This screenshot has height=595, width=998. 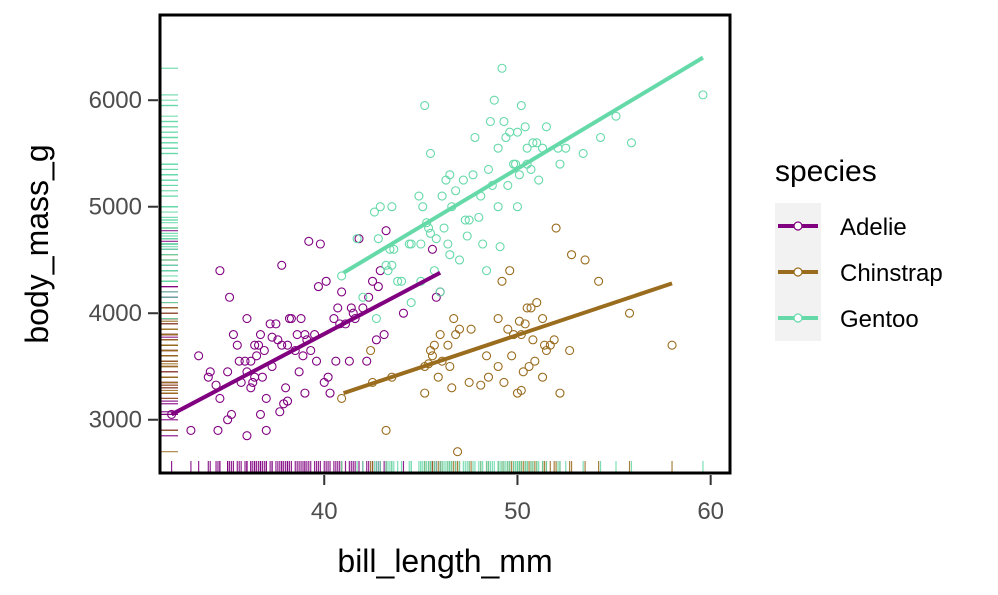 I want to click on y-tick-label: 6000, so click(x=115, y=100).